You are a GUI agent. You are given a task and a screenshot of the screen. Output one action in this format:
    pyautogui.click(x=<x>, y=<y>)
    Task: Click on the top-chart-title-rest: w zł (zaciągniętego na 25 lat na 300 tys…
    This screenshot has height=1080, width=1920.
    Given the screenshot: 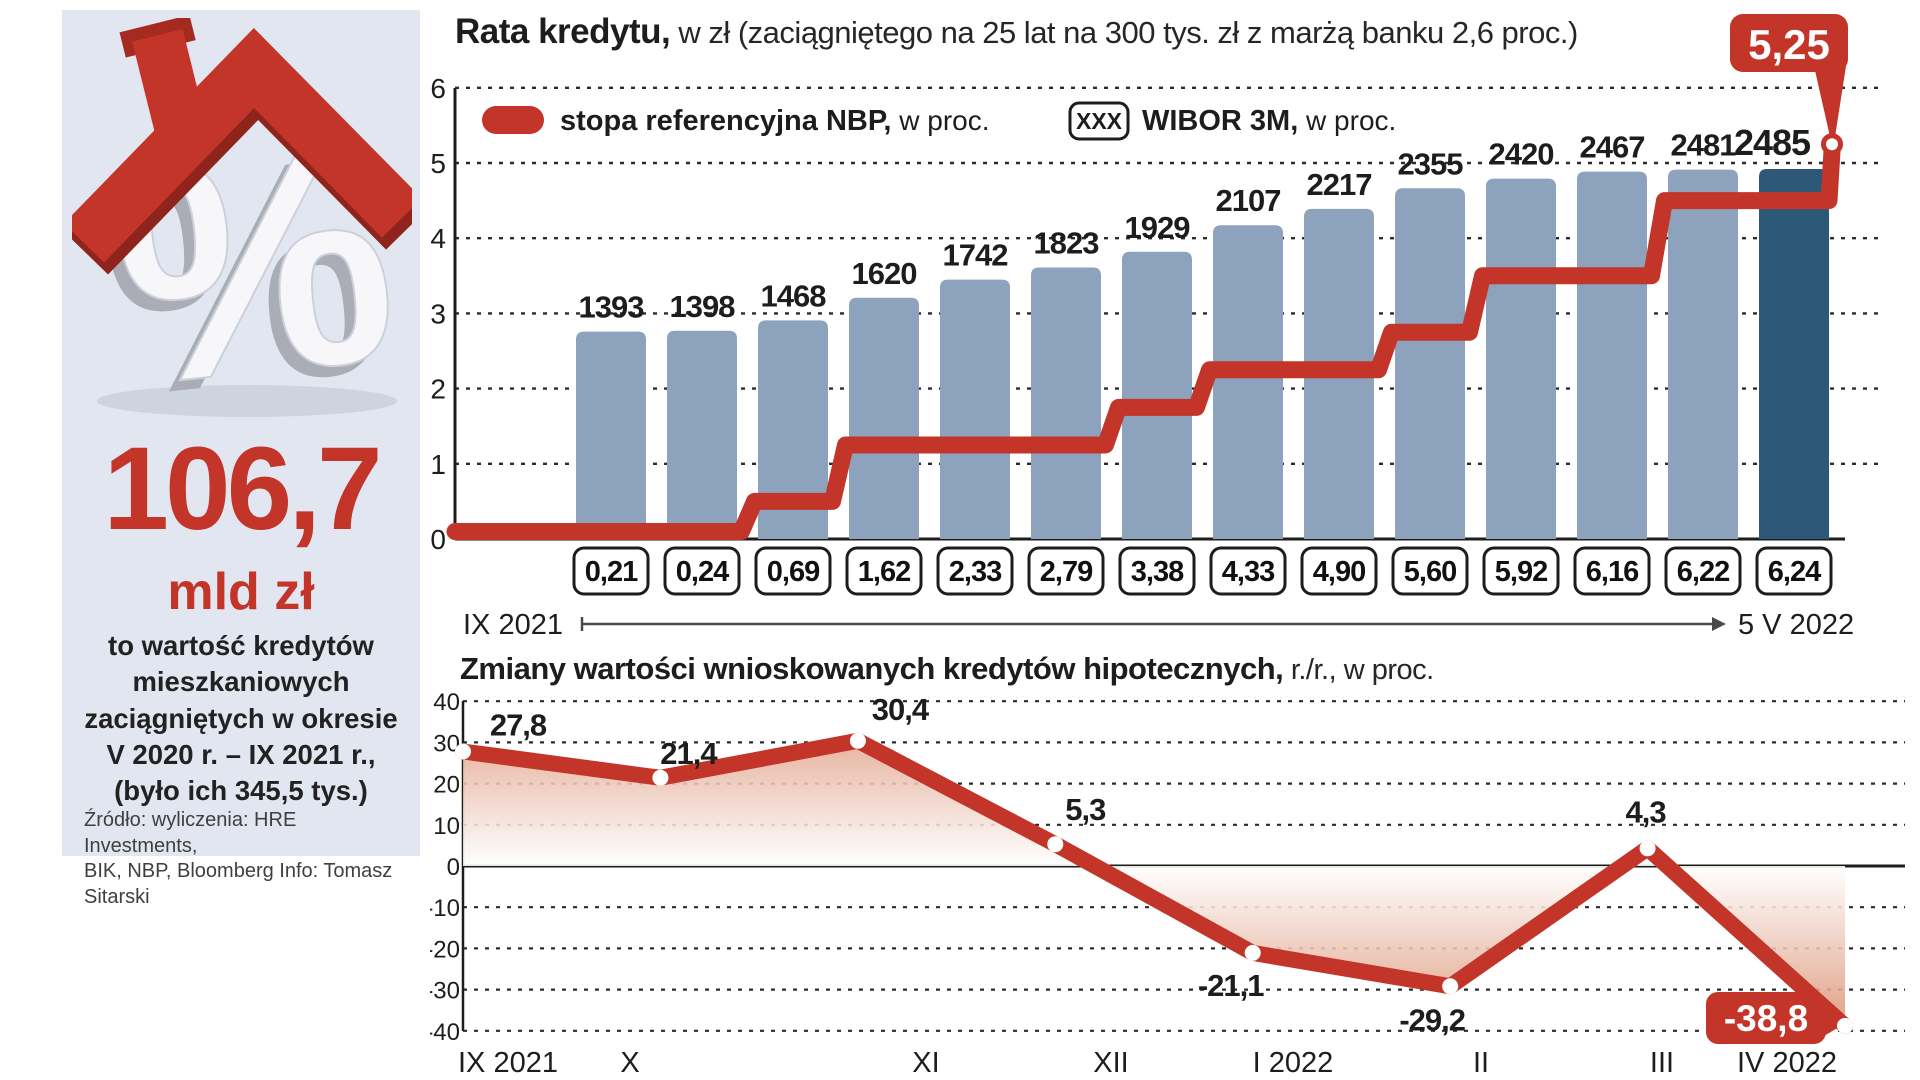 What is the action you would take?
    pyautogui.click(x=1124, y=32)
    